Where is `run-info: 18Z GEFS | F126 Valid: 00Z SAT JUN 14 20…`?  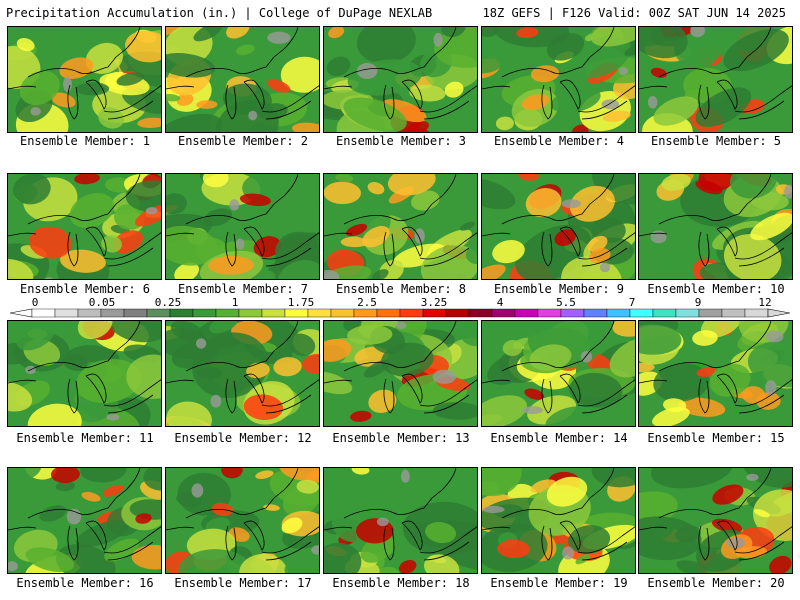 run-info: 18Z GEFS | F126 Valid: 00Z SAT JUN 14 20… is located at coordinates (634, 13).